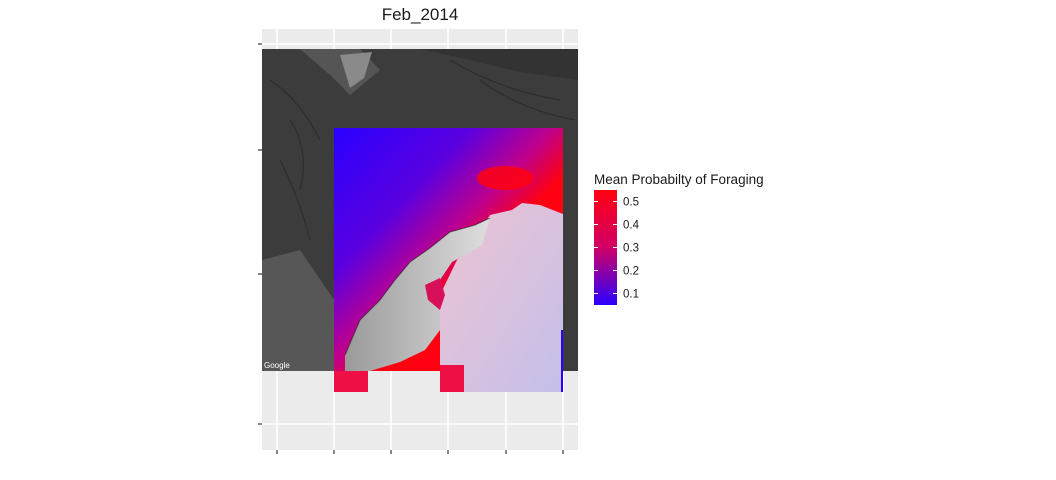  I want to click on legend-tick-label: 0.5, so click(631, 203).